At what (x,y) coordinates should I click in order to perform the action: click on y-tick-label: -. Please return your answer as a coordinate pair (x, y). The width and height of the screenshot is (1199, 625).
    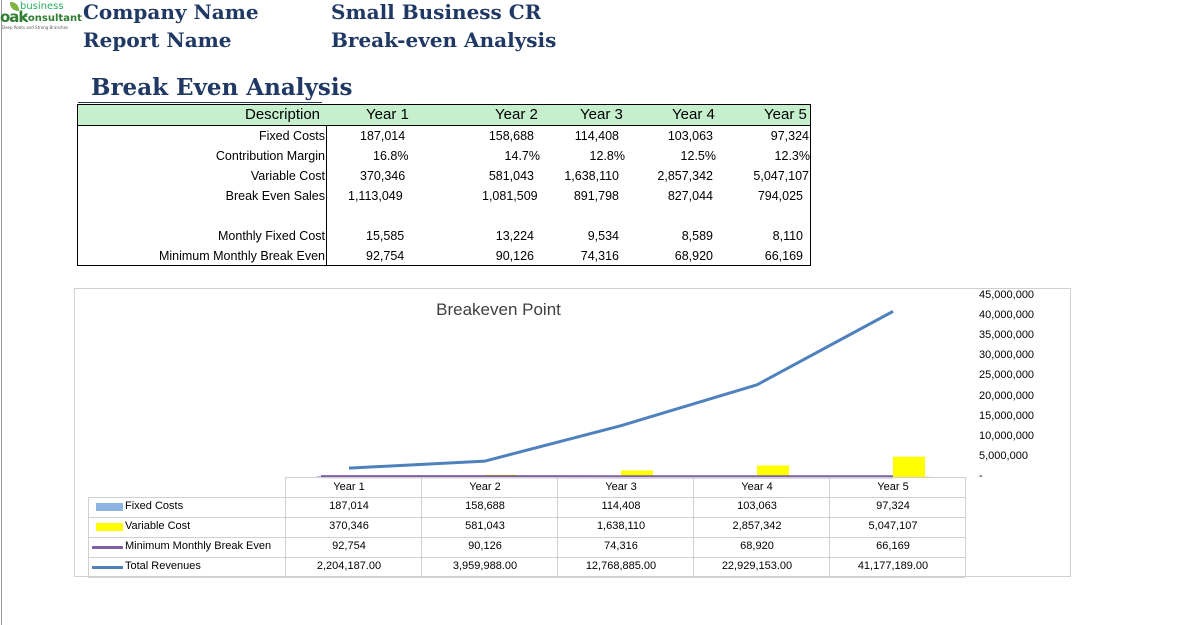
    Looking at the image, I should click on (981, 476).